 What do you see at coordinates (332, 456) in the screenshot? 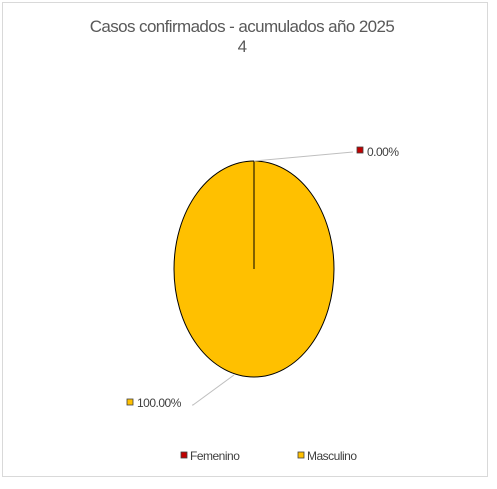
I see `legend-label-masculino: Masculino` at bounding box center [332, 456].